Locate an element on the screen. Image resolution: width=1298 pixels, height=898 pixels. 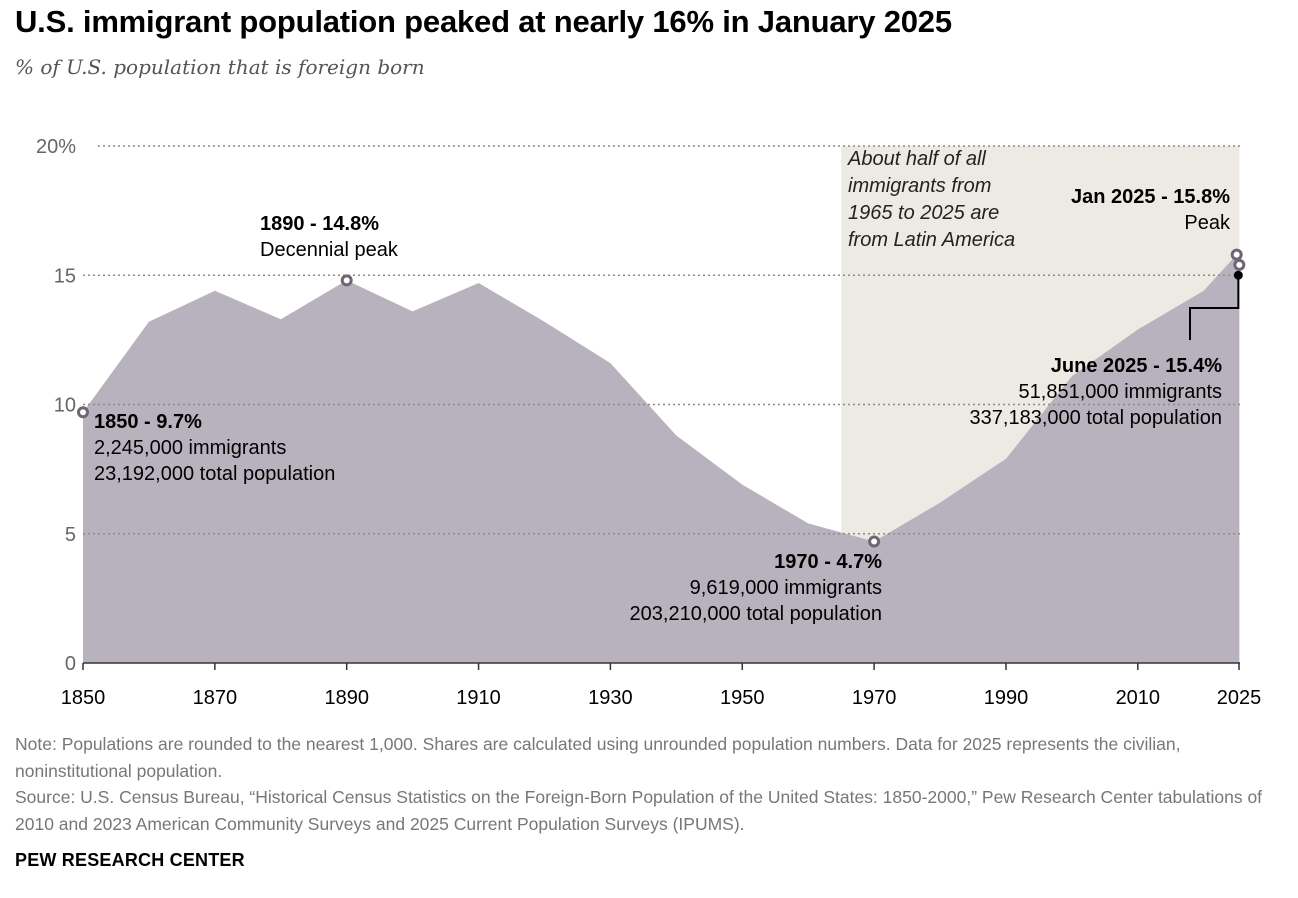
latin-america-note-line: immigrants from is located at coordinates (920, 186).